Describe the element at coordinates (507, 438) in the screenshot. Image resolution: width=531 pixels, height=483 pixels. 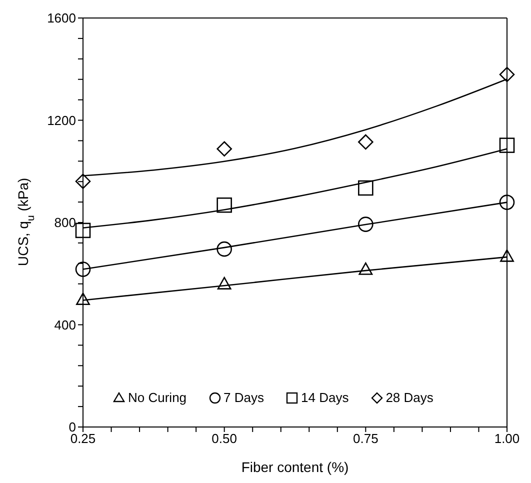
I see `x-tick-label: 1.00` at that location.